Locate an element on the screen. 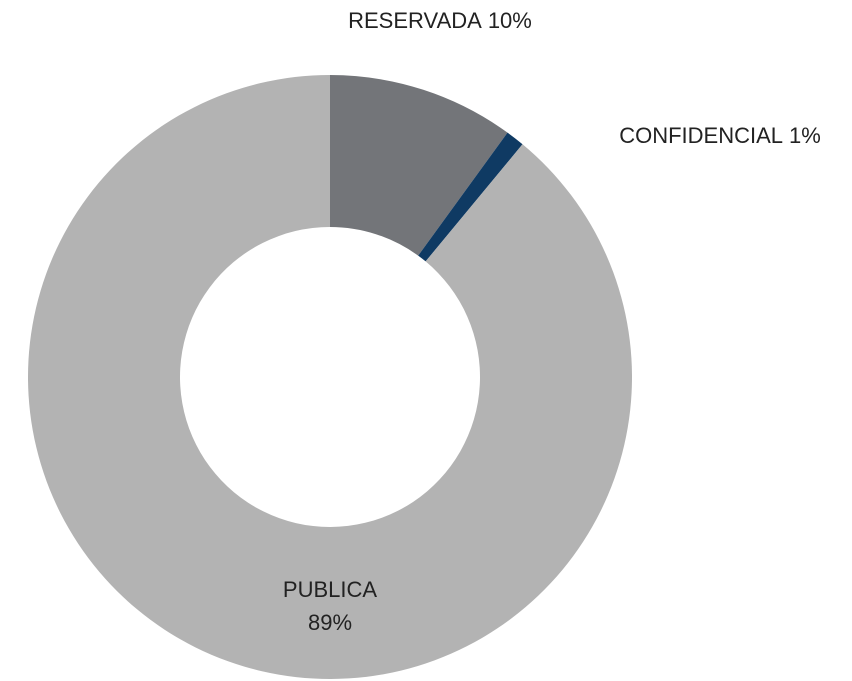 This screenshot has width=852, height=681. slice-category: RESERVADA is located at coordinates (415, 20).